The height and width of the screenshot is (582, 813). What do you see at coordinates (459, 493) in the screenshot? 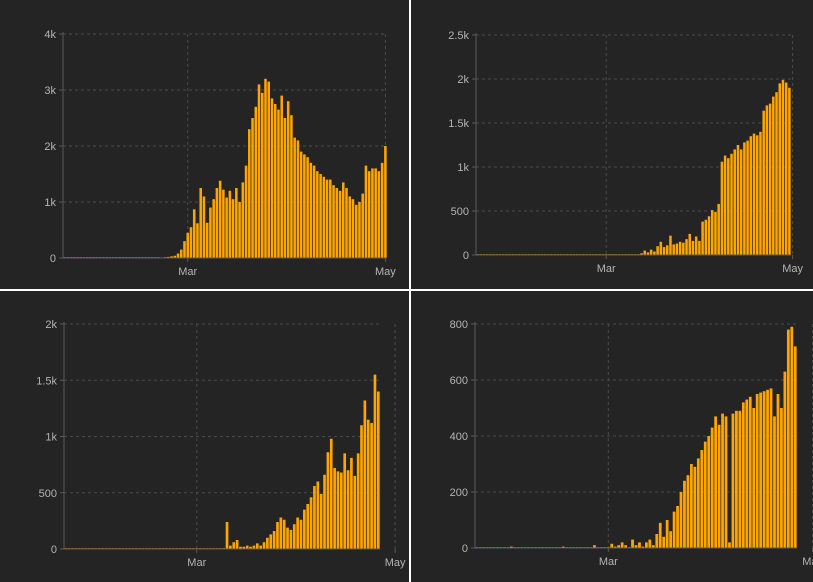
I see `y-tick-label: 200` at bounding box center [459, 493].